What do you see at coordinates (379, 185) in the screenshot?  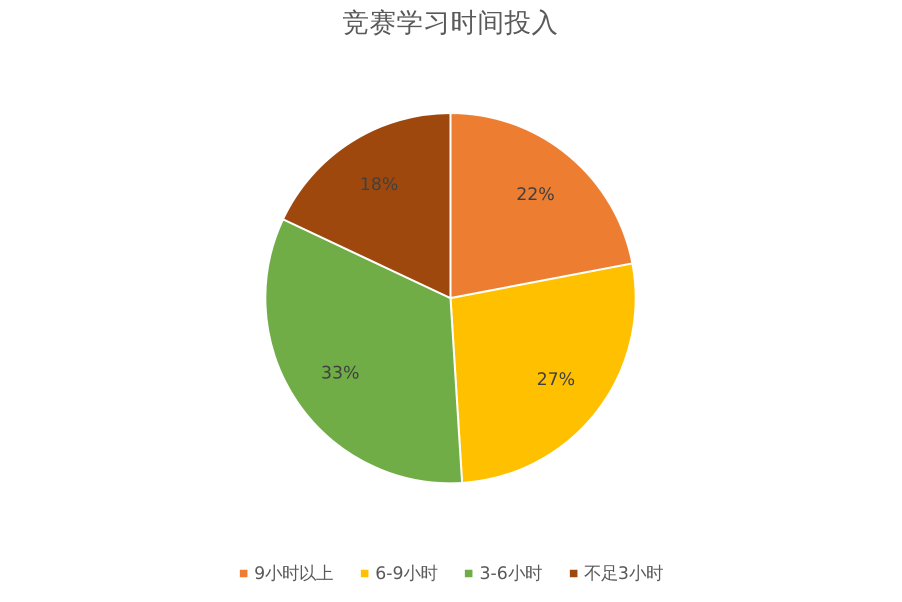 I see `data-label: 18%` at bounding box center [379, 185].